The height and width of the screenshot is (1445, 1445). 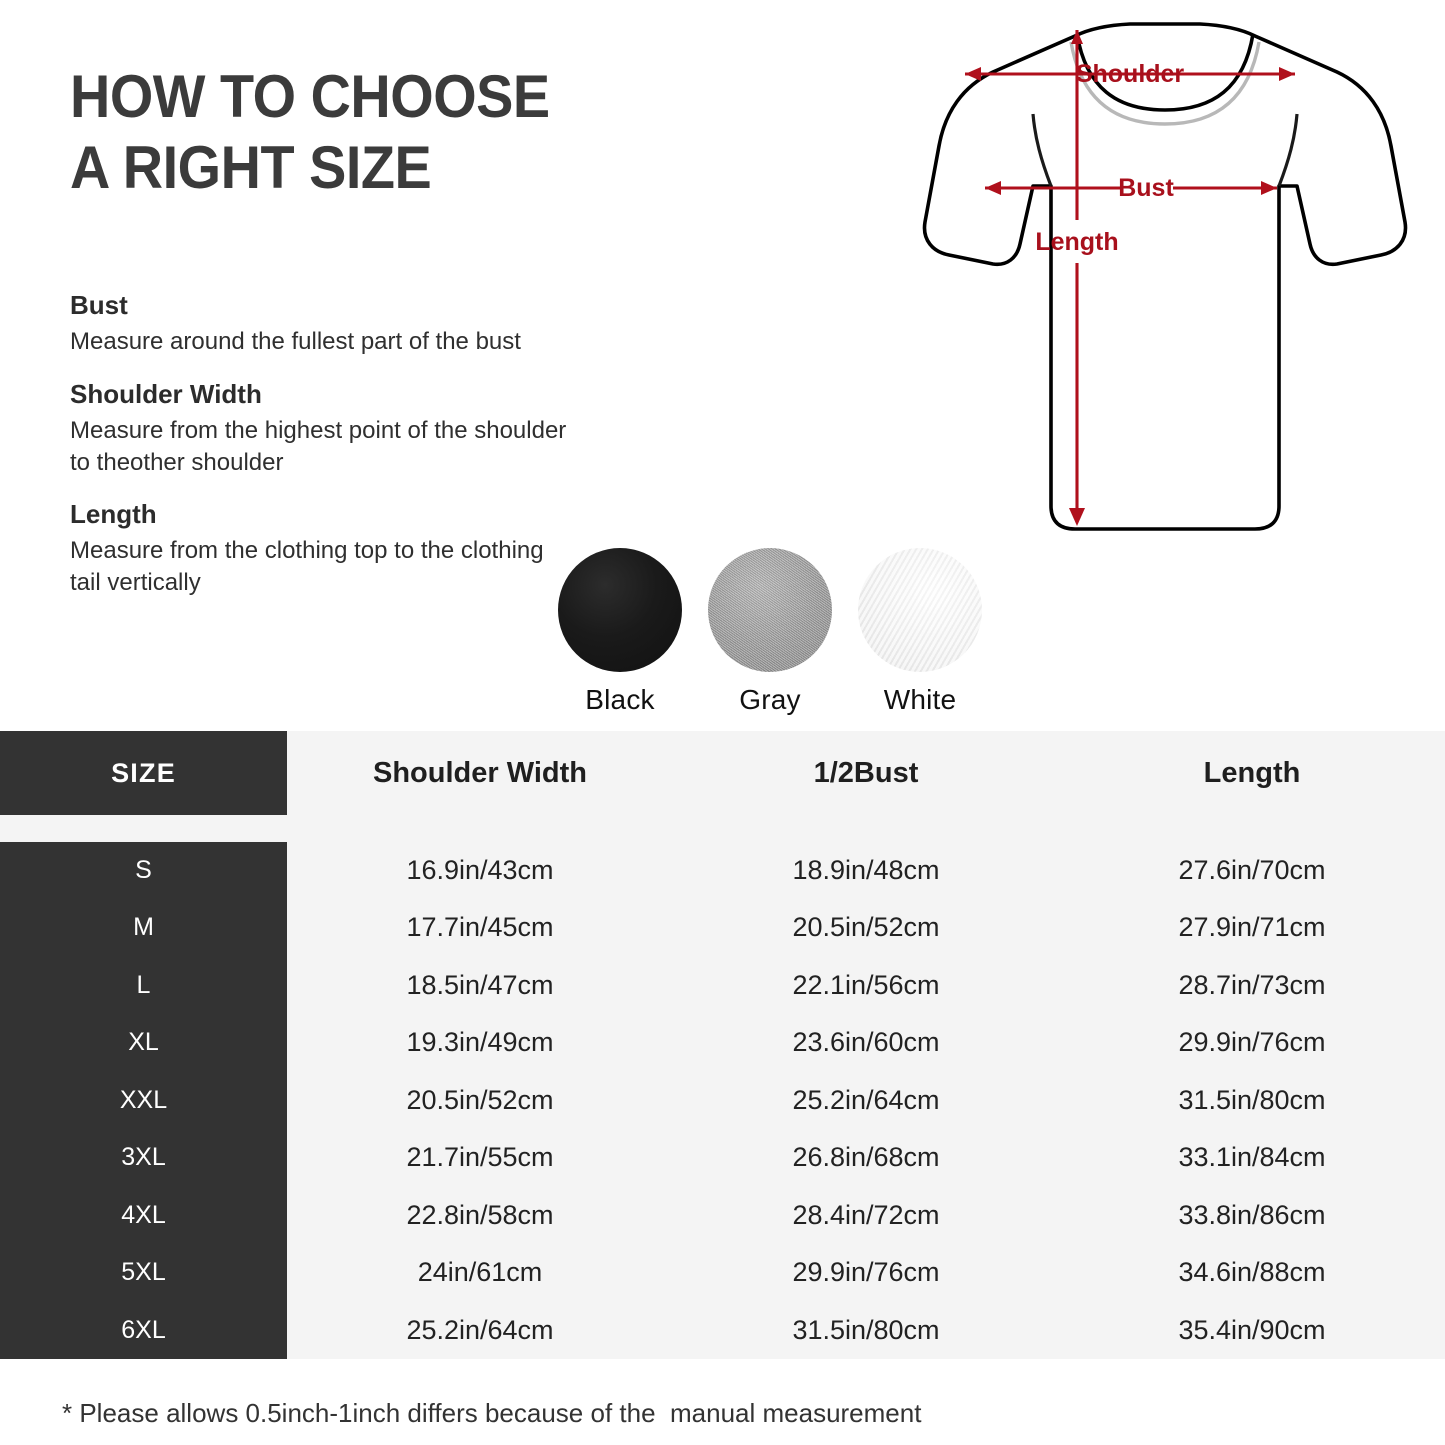 I want to click on table-cell-shoulder: 21.7in/55cm, so click(x=480, y=1157).